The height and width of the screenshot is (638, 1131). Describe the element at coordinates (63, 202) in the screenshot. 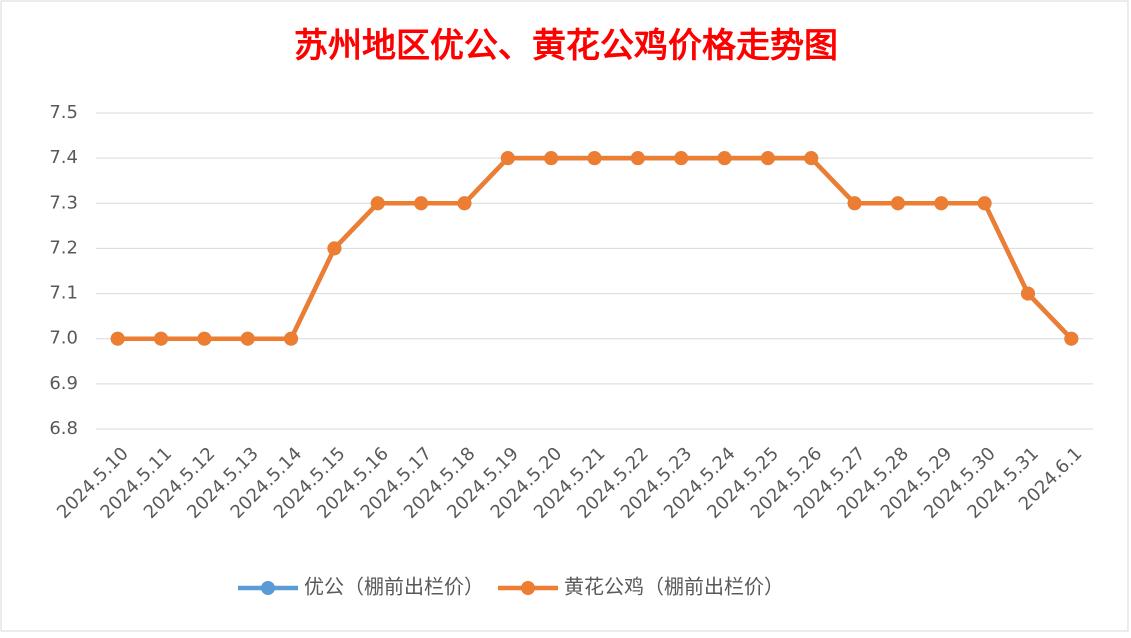

I see `y-tick-label: 7.3` at that location.